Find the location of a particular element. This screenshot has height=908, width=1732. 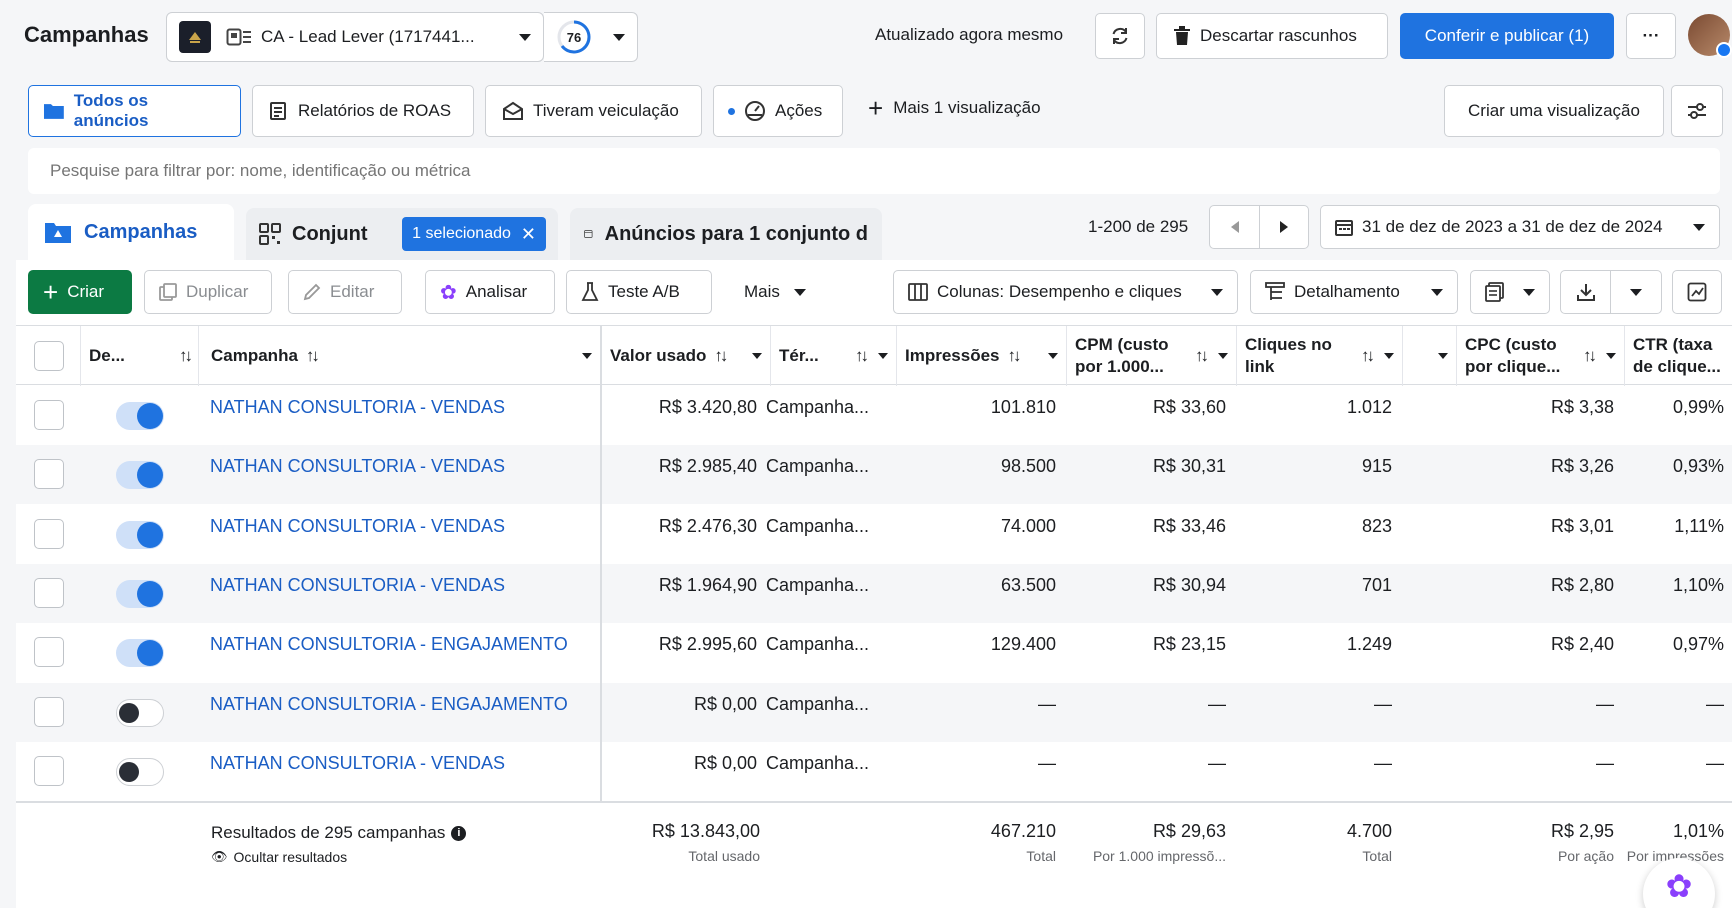

select-all-checkbox is located at coordinates (49, 356).